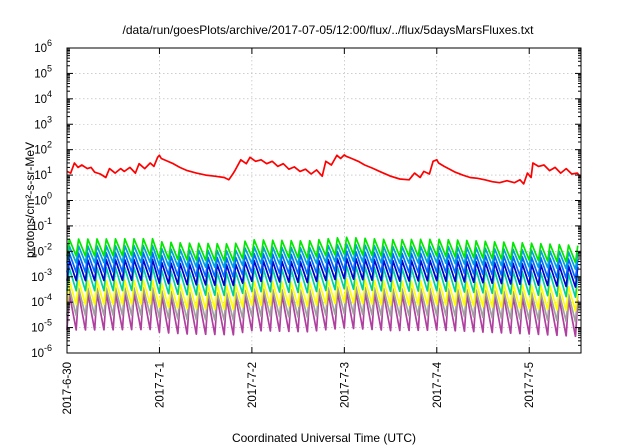 The image size is (640, 448). Describe the element at coordinates (43, 173) in the screenshot. I see `y-tick-label: 10¹` at that location.